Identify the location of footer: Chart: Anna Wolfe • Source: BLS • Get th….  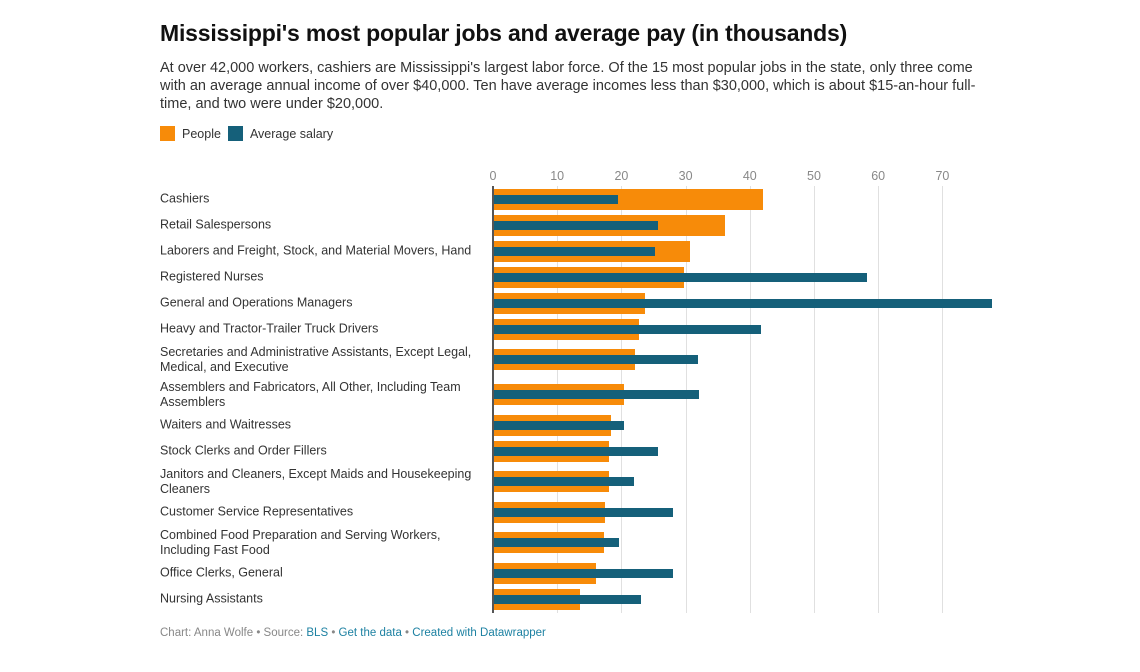
(353, 633).